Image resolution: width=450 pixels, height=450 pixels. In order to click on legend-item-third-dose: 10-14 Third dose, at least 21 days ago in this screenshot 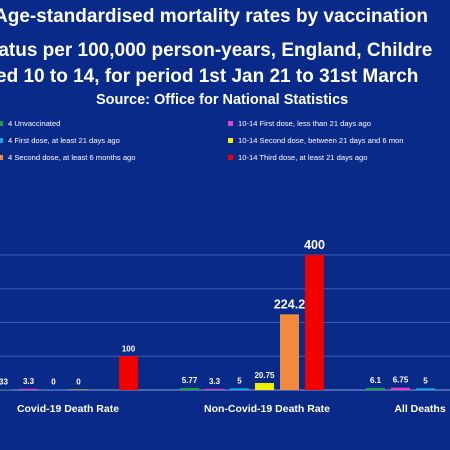, I will do `click(297, 157)`.